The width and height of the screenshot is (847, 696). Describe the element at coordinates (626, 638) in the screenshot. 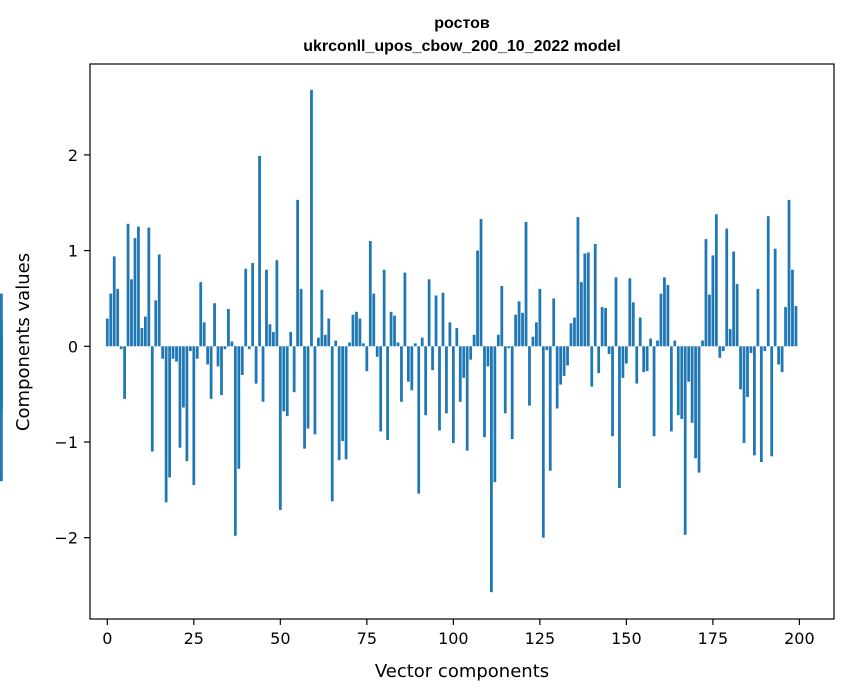

I see `x-tick-label: 150` at that location.